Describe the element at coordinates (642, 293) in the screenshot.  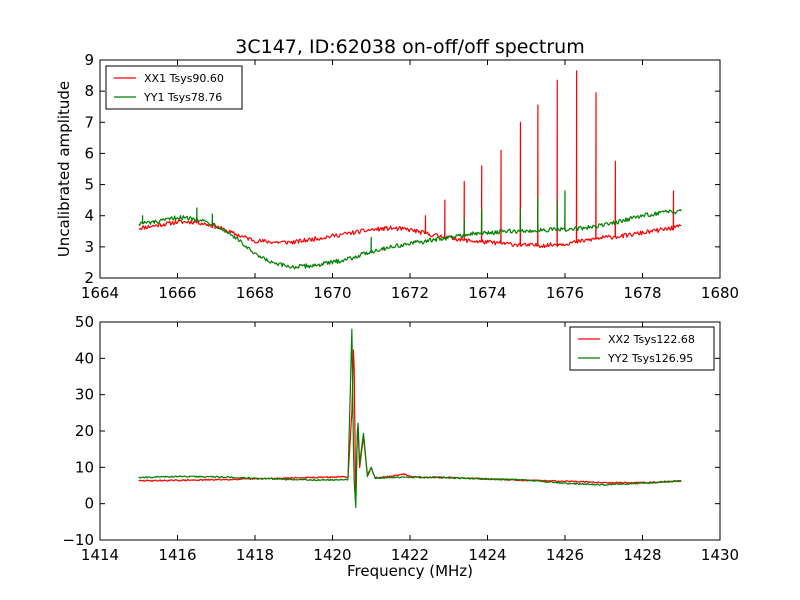
I see `x-tick-label: 1678` at that location.